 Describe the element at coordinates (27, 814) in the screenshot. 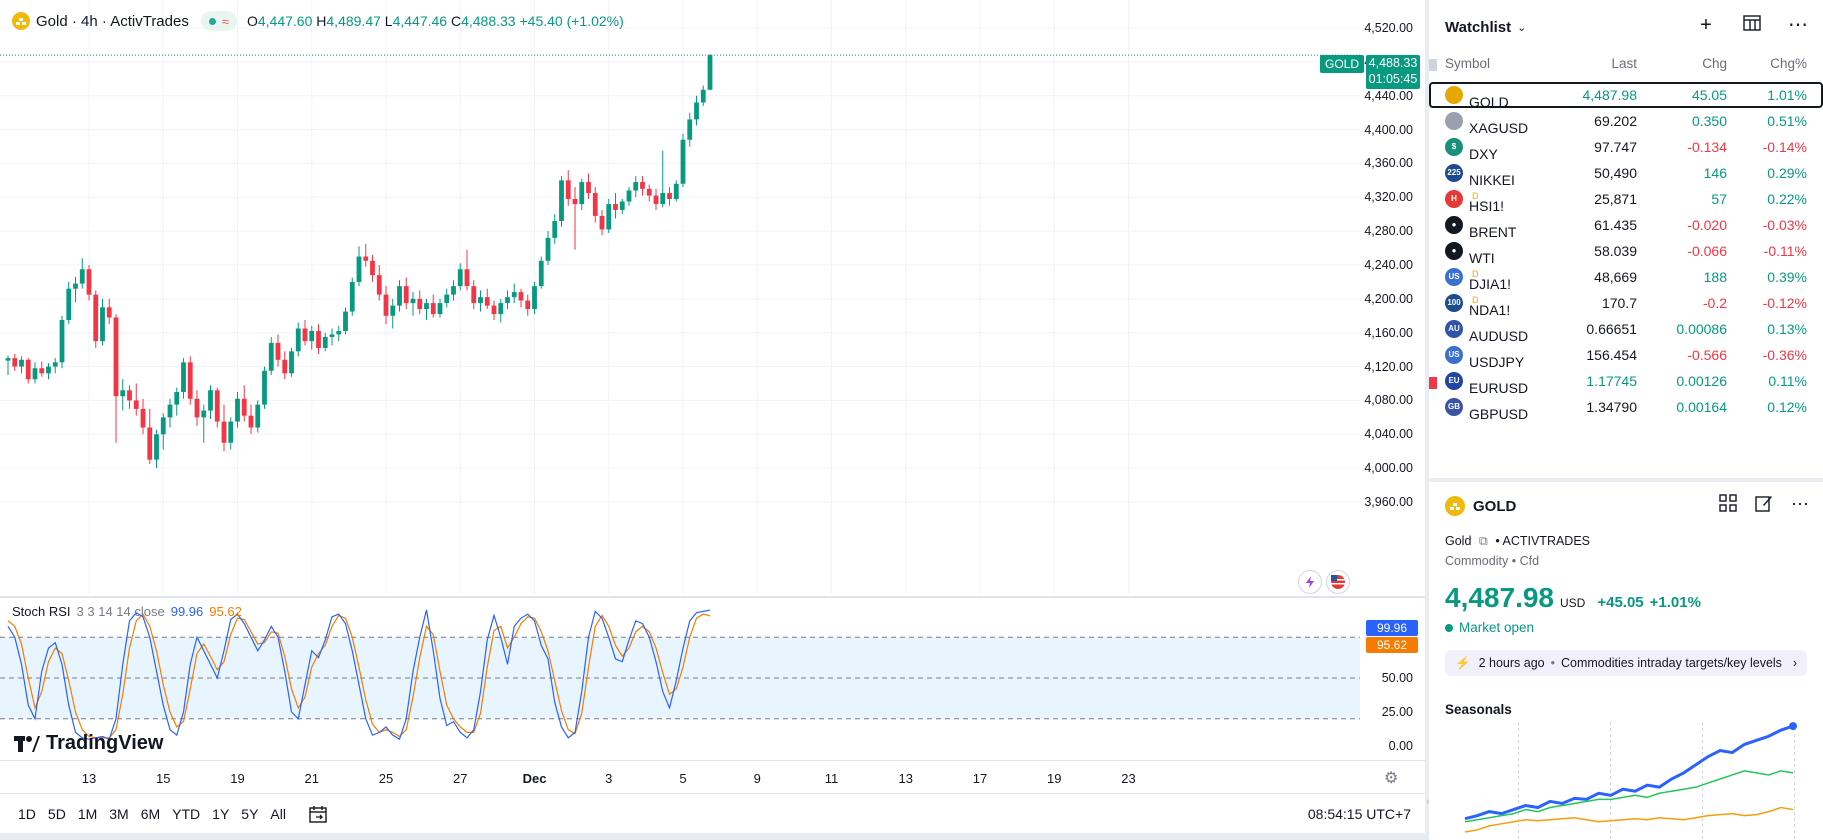

I see `range-button-1d: 1D` at that location.